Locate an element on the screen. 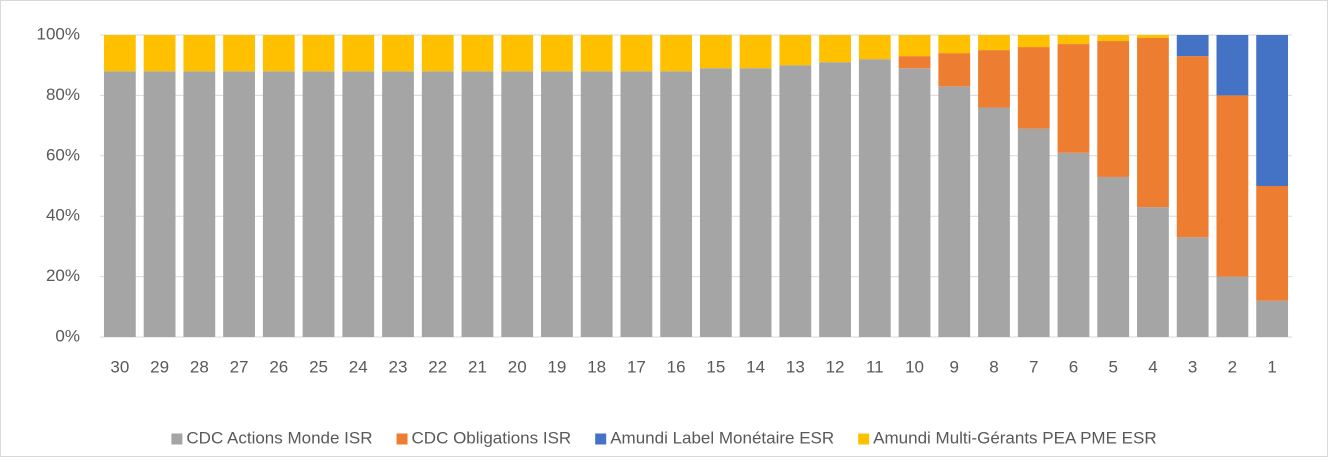 The image size is (1328, 462). x-tick-label: 19 is located at coordinates (556, 366).